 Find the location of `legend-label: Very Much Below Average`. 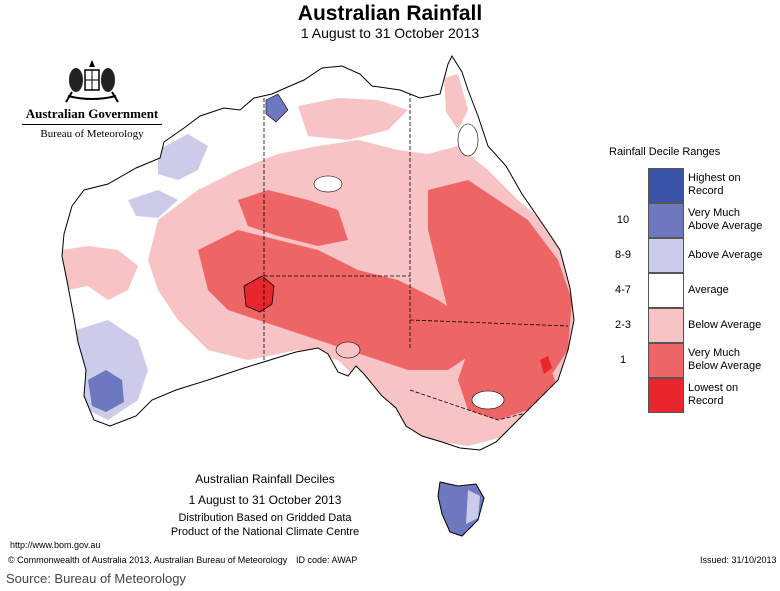

legend-label: Very Much Below Average is located at coordinates (725, 359).